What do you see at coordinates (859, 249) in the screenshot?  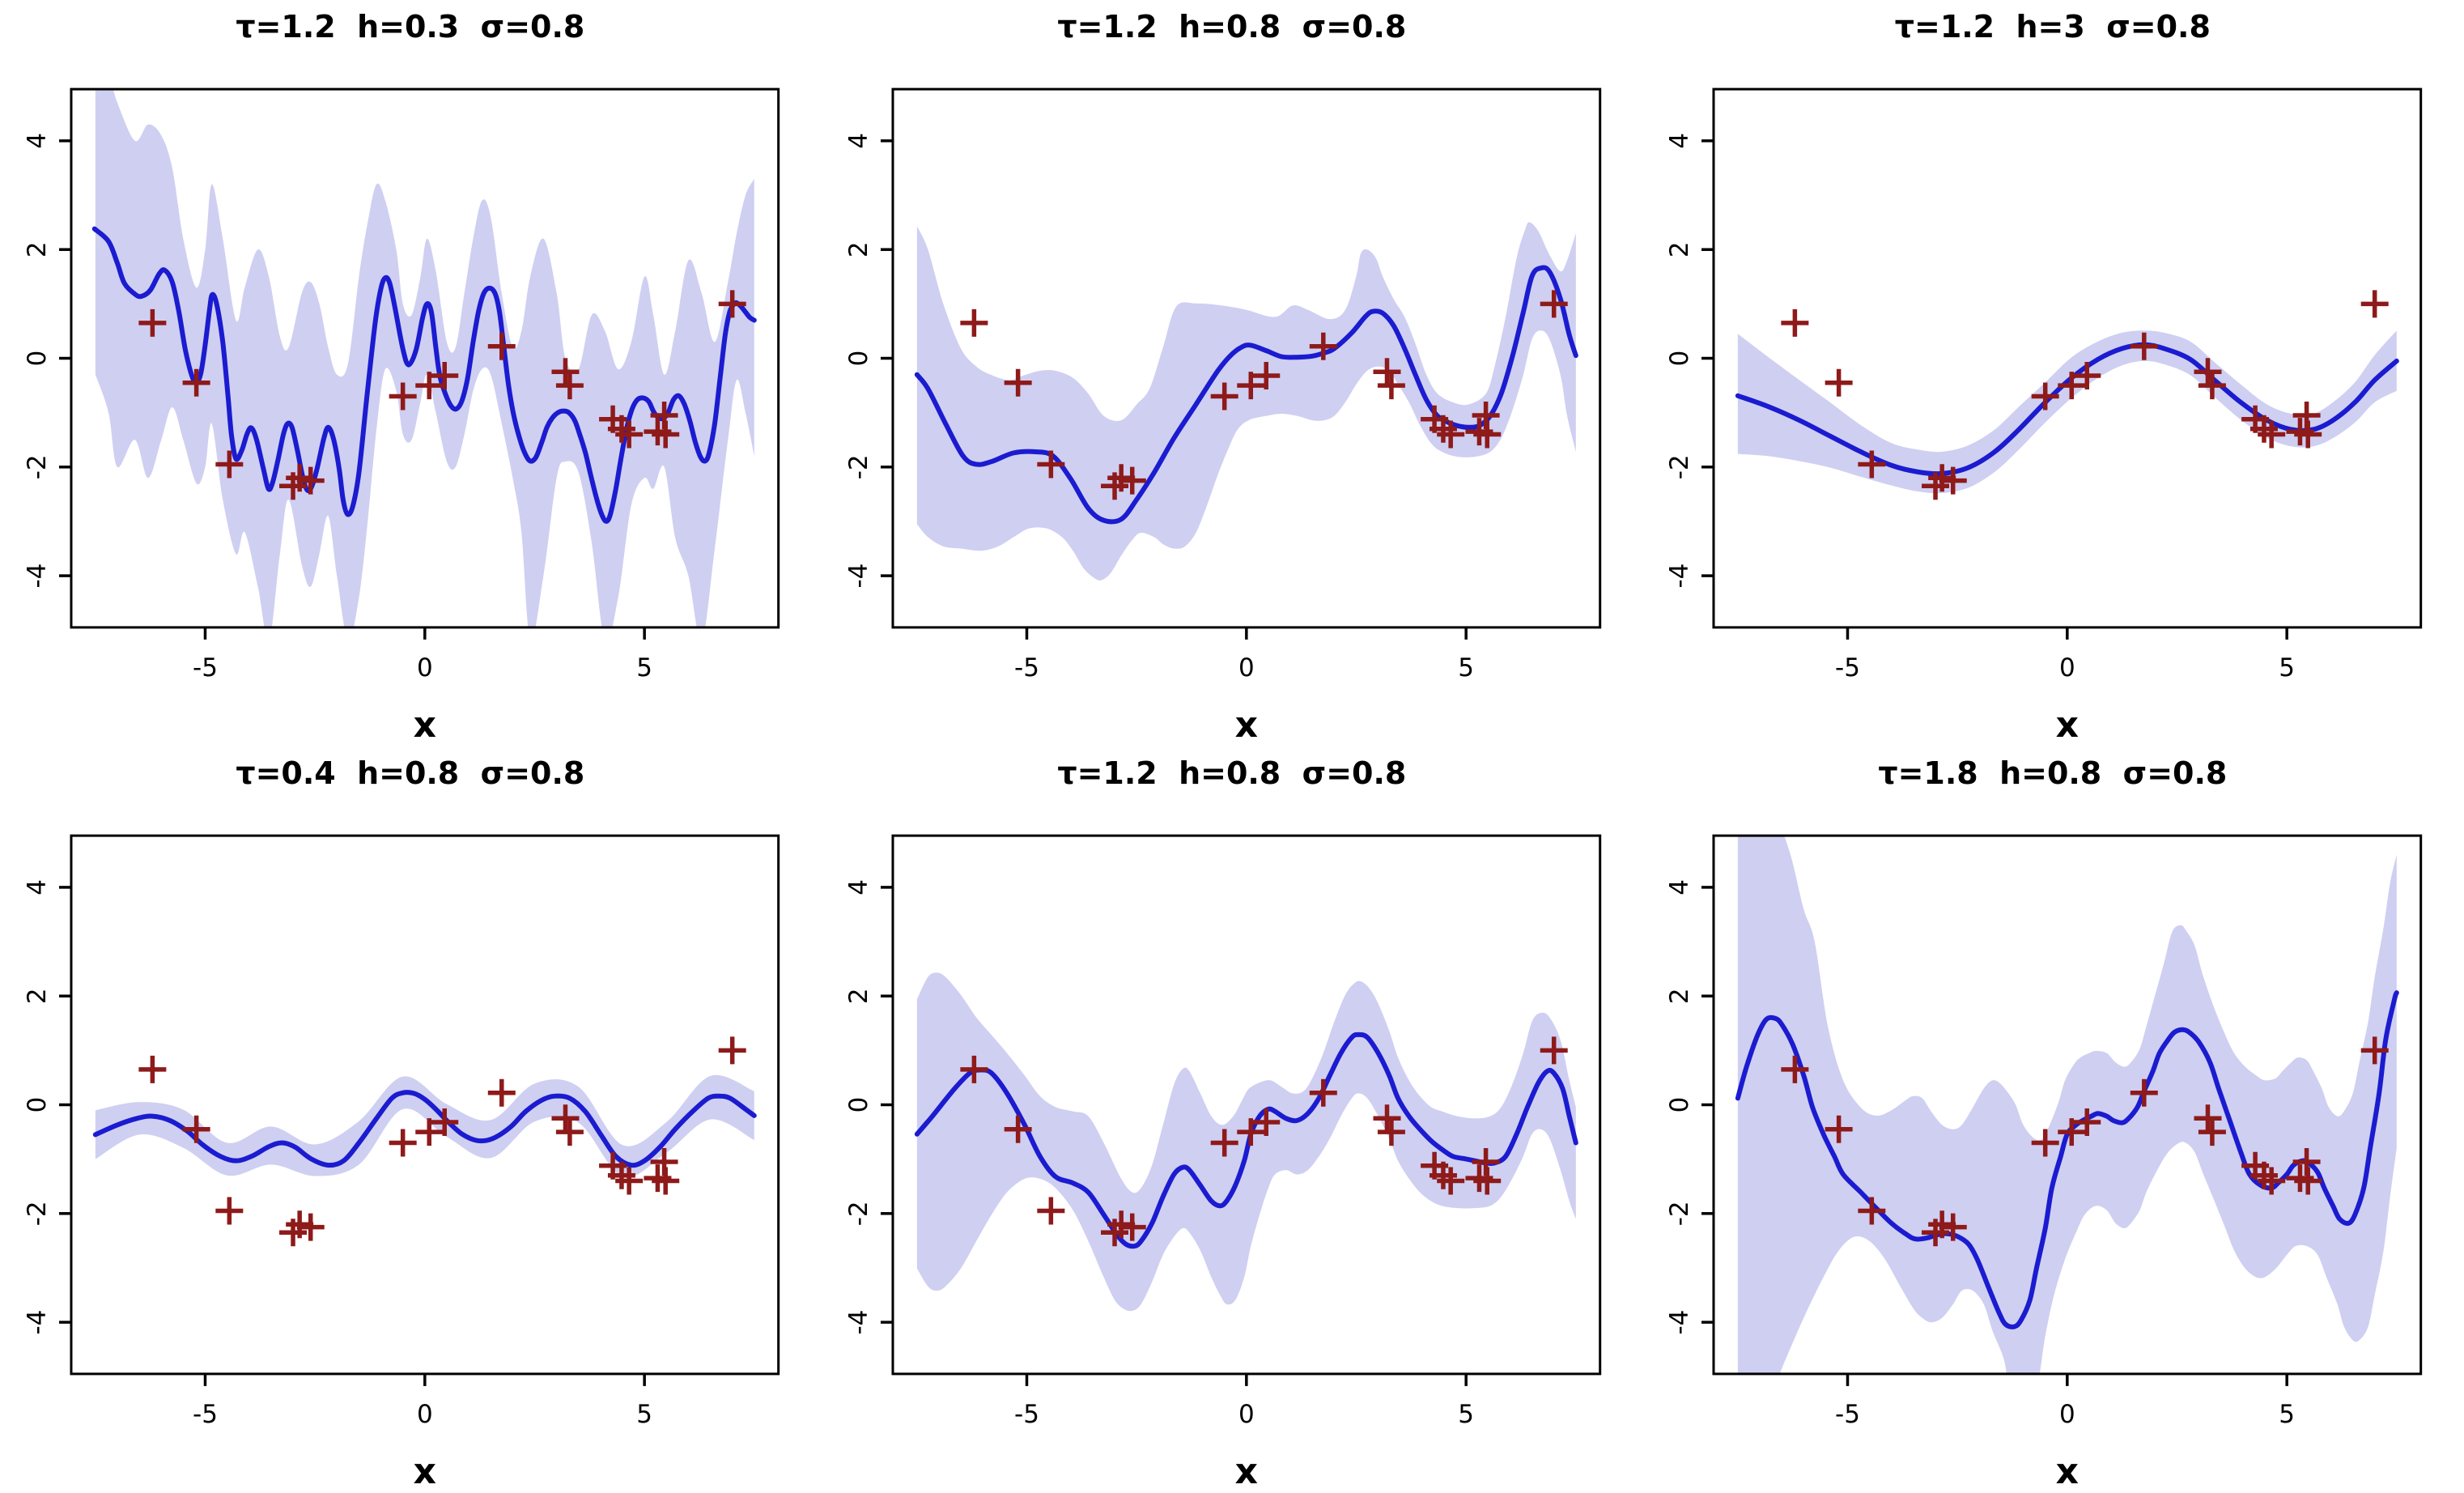 I see `y-tick-label: 2` at bounding box center [859, 249].